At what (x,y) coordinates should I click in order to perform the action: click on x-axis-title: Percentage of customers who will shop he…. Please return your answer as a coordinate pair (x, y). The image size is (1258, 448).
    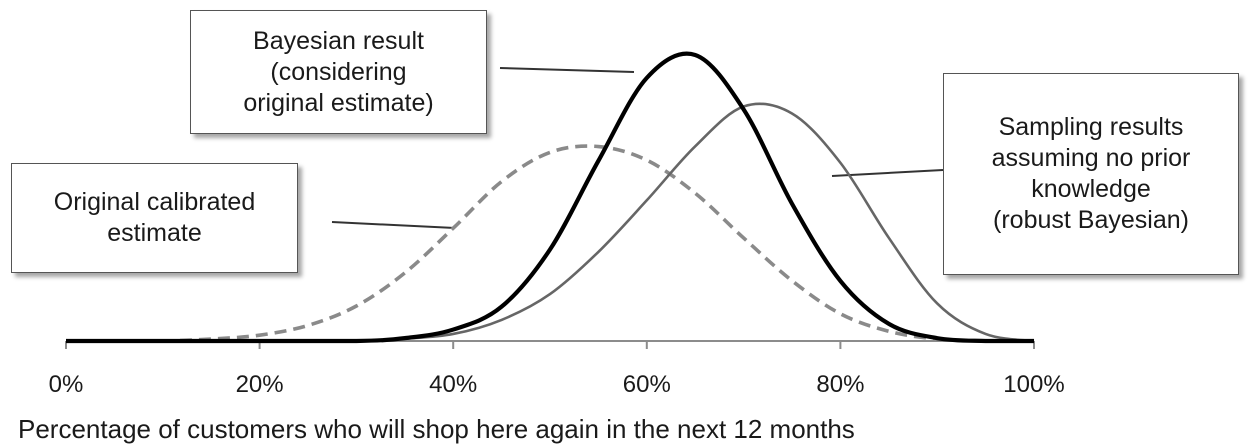
    Looking at the image, I should click on (436, 429).